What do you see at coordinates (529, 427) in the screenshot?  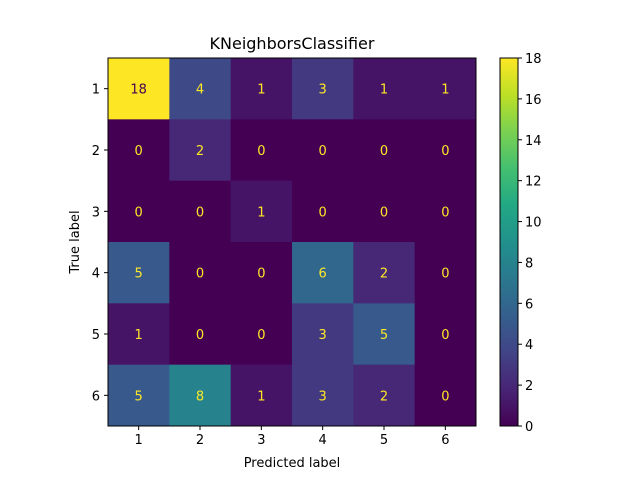 I see `colorbar-tick-label: 0` at bounding box center [529, 427].